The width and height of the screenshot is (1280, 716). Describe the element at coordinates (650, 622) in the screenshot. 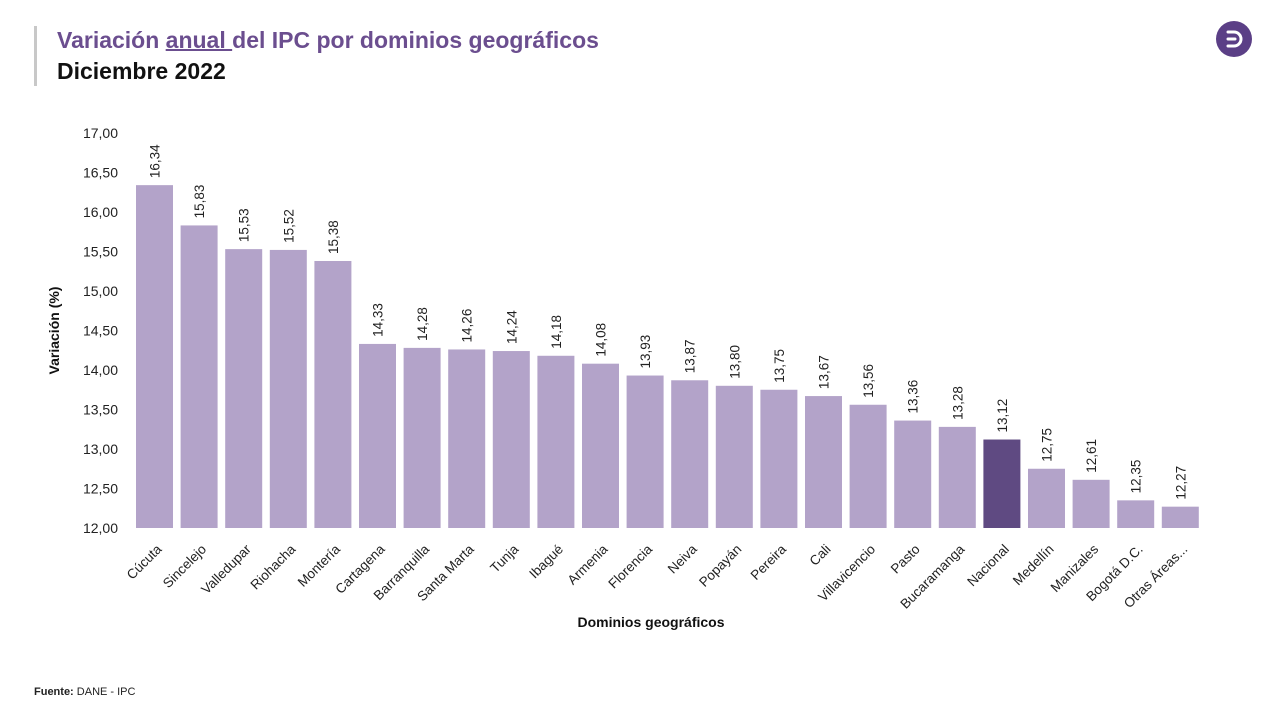

I see `x-axis-label: Dominios geográficos` at that location.